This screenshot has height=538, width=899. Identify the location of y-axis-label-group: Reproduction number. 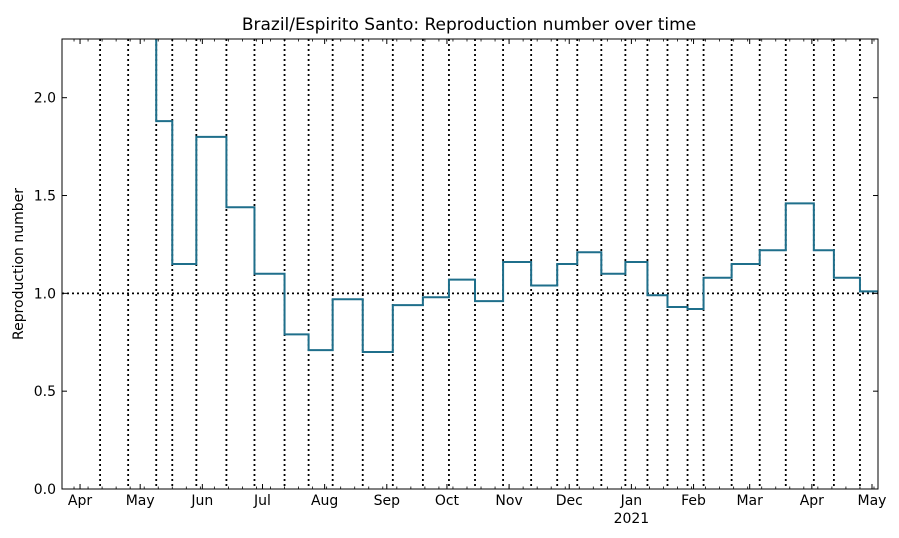
(19, 264).